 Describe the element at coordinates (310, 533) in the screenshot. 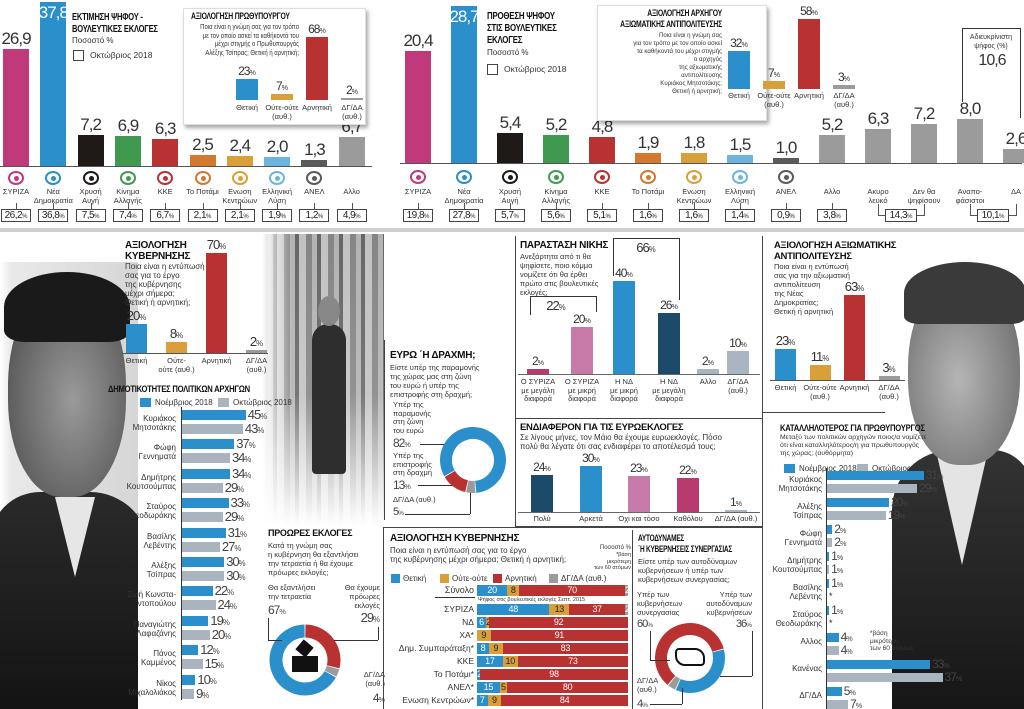

I see `chart-title: ΠΡΟΩΡΕΣ ΕΚΛΟΓΕΣ` at that location.